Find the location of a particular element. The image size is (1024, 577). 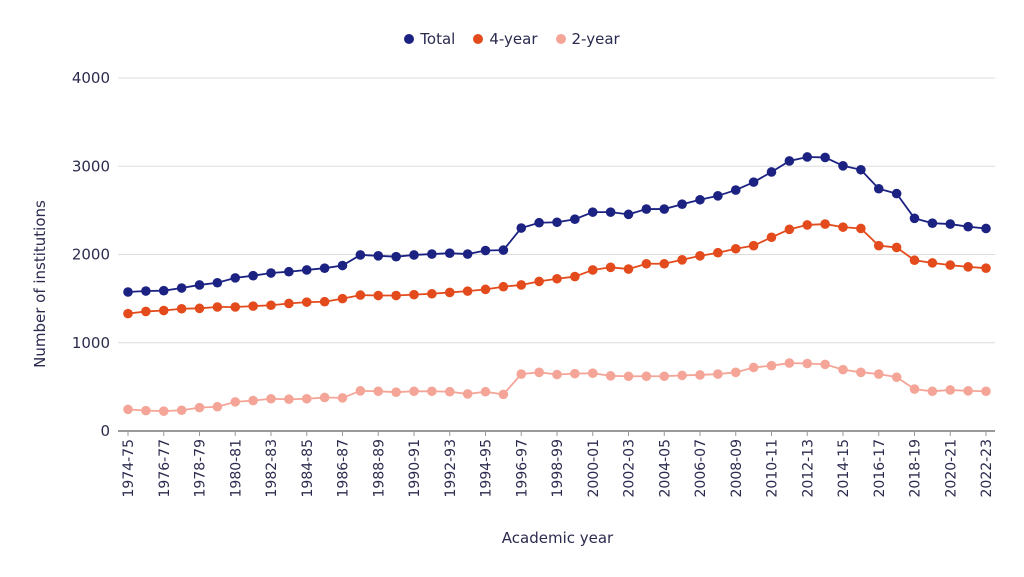

legend-marker-2-year is located at coordinates (560, 39).